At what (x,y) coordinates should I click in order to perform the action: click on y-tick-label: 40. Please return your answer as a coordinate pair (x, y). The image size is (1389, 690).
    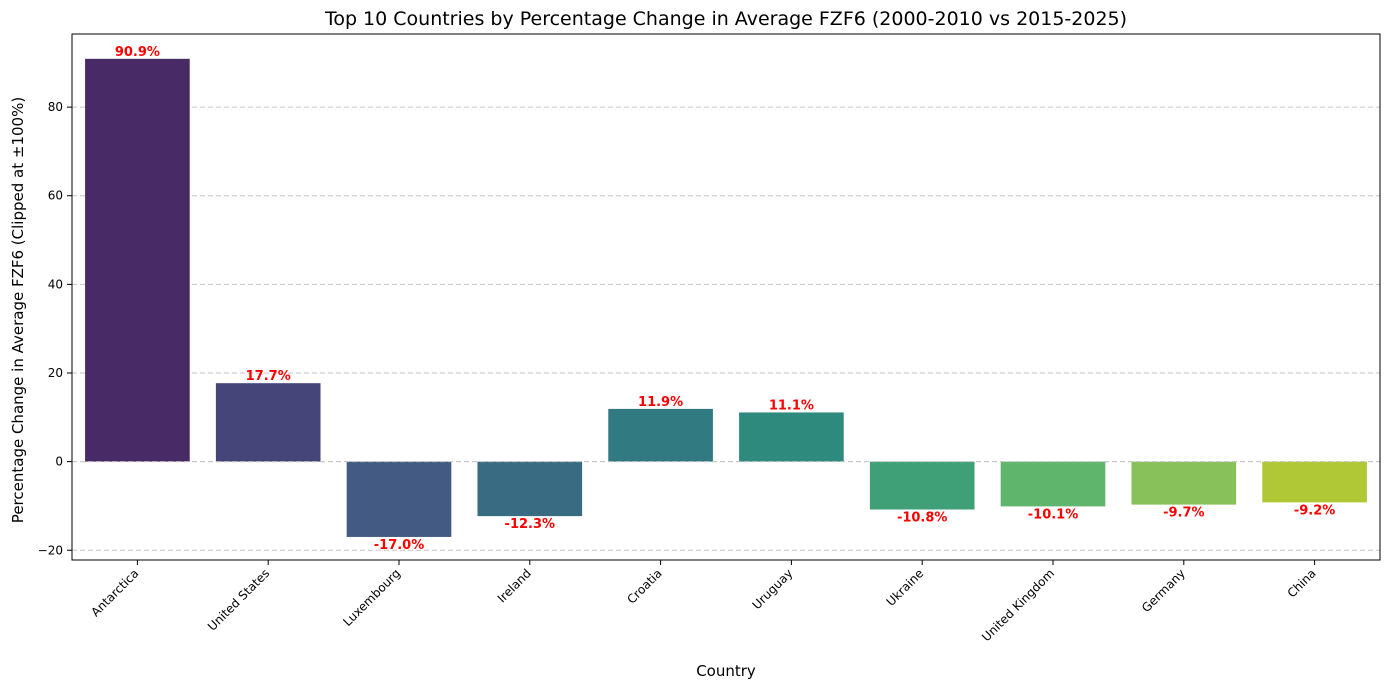
    Looking at the image, I should click on (55, 284).